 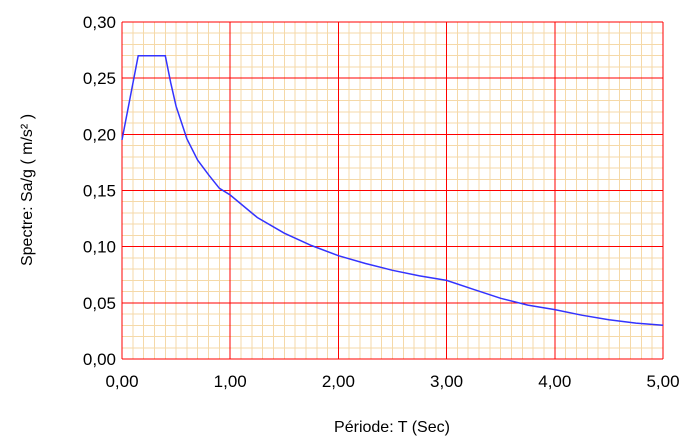 I want to click on x-tick-label: 0,00, so click(x=121, y=381).